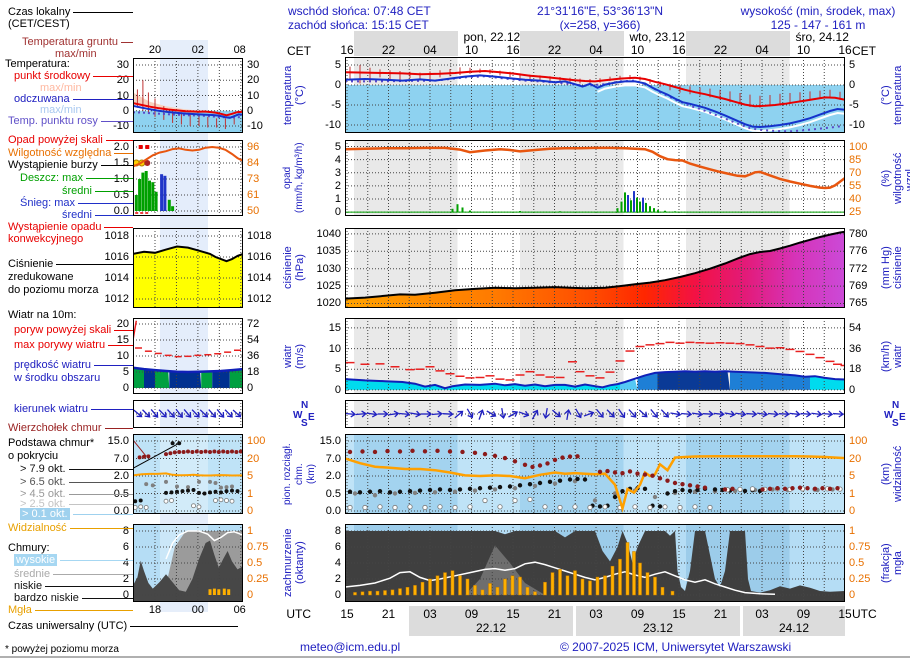 This screenshot has width=910, height=660. What do you see at coordinates (738, 43) in the screenshot?
I see `night-shade-box` at bounding box center [738, 43].